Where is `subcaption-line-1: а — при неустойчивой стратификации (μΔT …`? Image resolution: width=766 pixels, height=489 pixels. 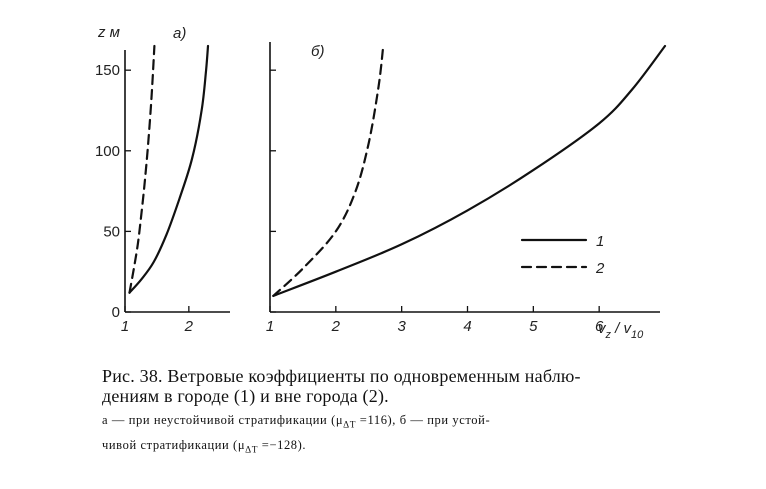 subcaption-line-1: а — при неустойчивой стратификации (μΔT … is located at coordinates (296, 422).